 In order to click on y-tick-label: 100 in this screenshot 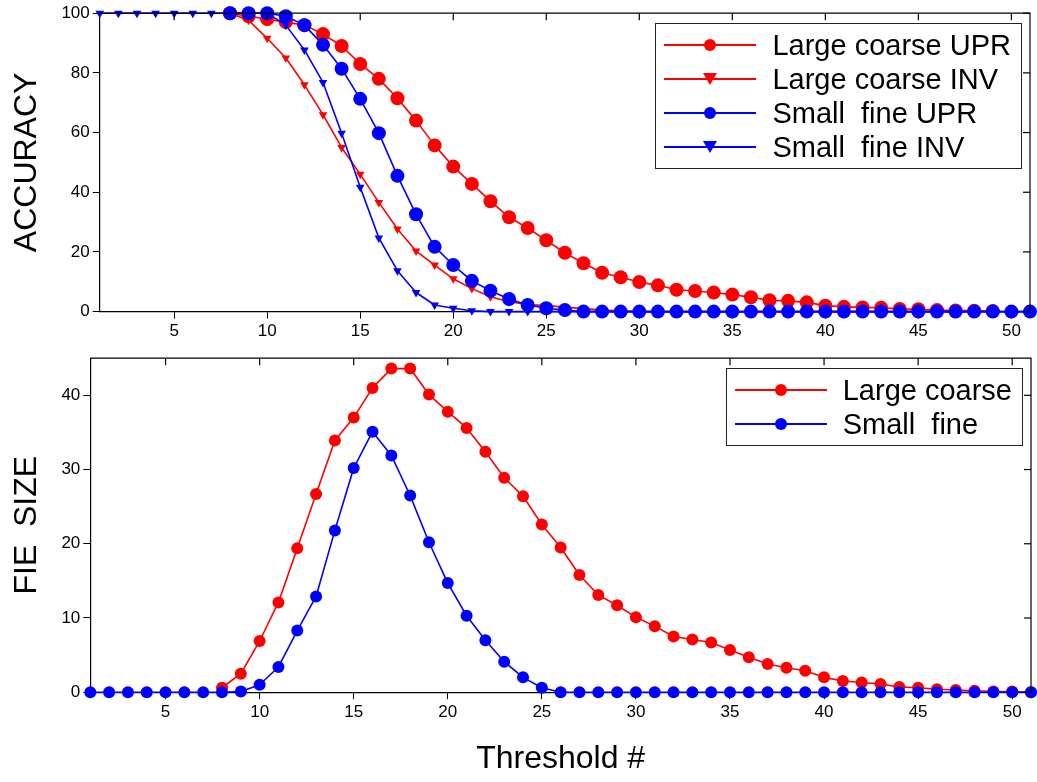, I will do `click(75, 12)`.